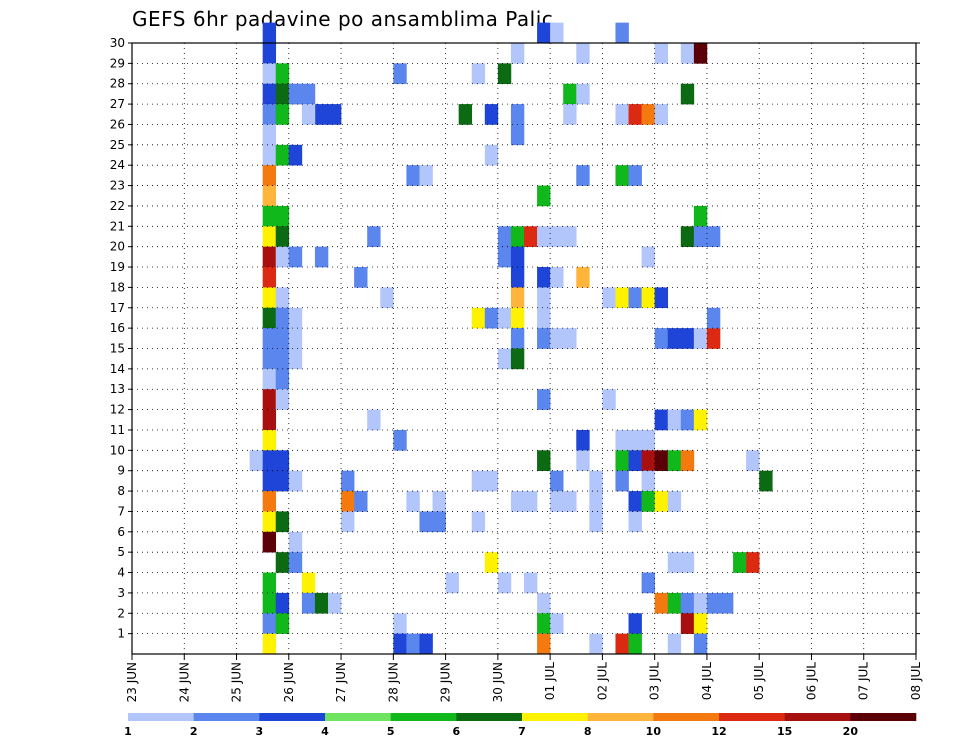 The image size is (960, 742). I want to click on x-tick-label: 30 JUN, so click(498, 682).